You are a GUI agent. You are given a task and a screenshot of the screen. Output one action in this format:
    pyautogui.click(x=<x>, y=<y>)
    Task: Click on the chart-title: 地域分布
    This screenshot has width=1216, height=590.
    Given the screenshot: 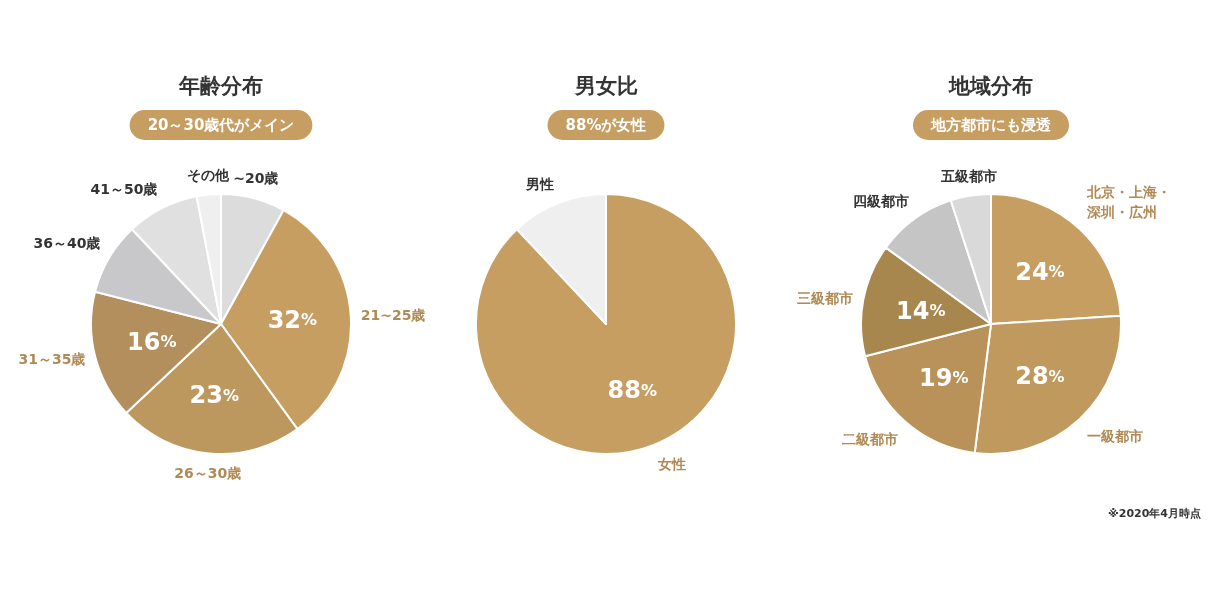 What is the action you would take?
    pyautogui.click(x=990, y=85)
    